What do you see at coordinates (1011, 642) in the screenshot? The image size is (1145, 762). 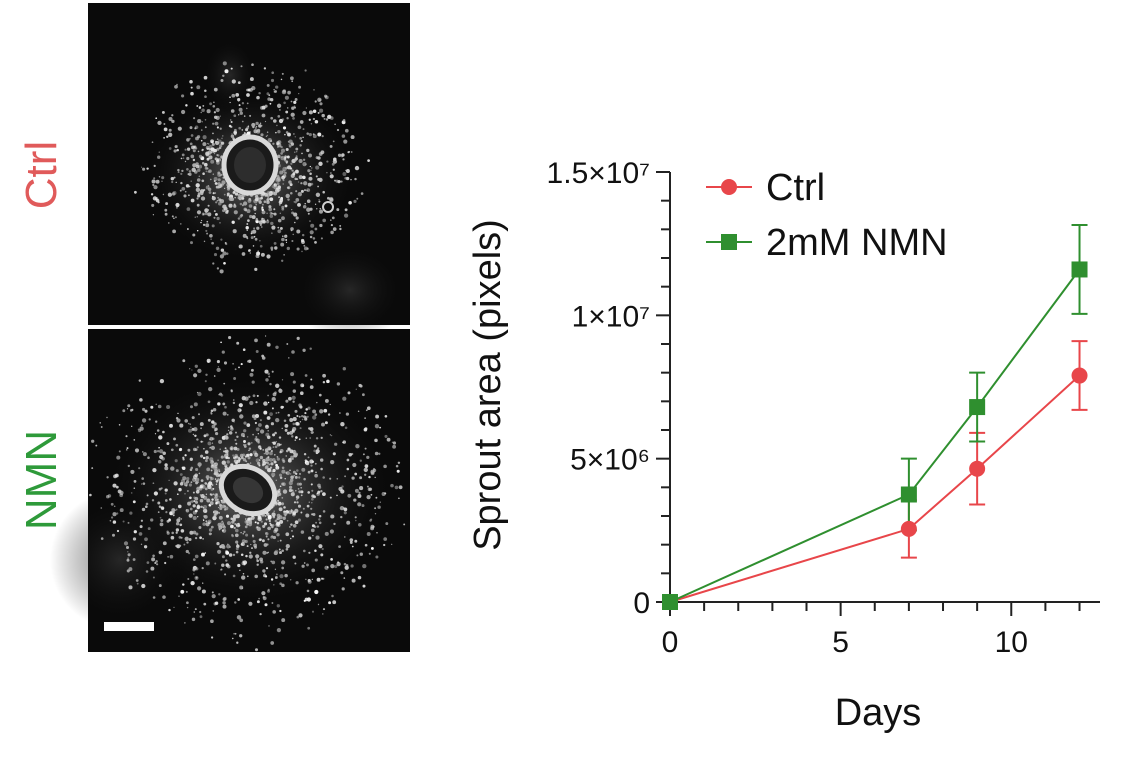 I see `x-tick-label: 10` at bounding box center [1011, 642].